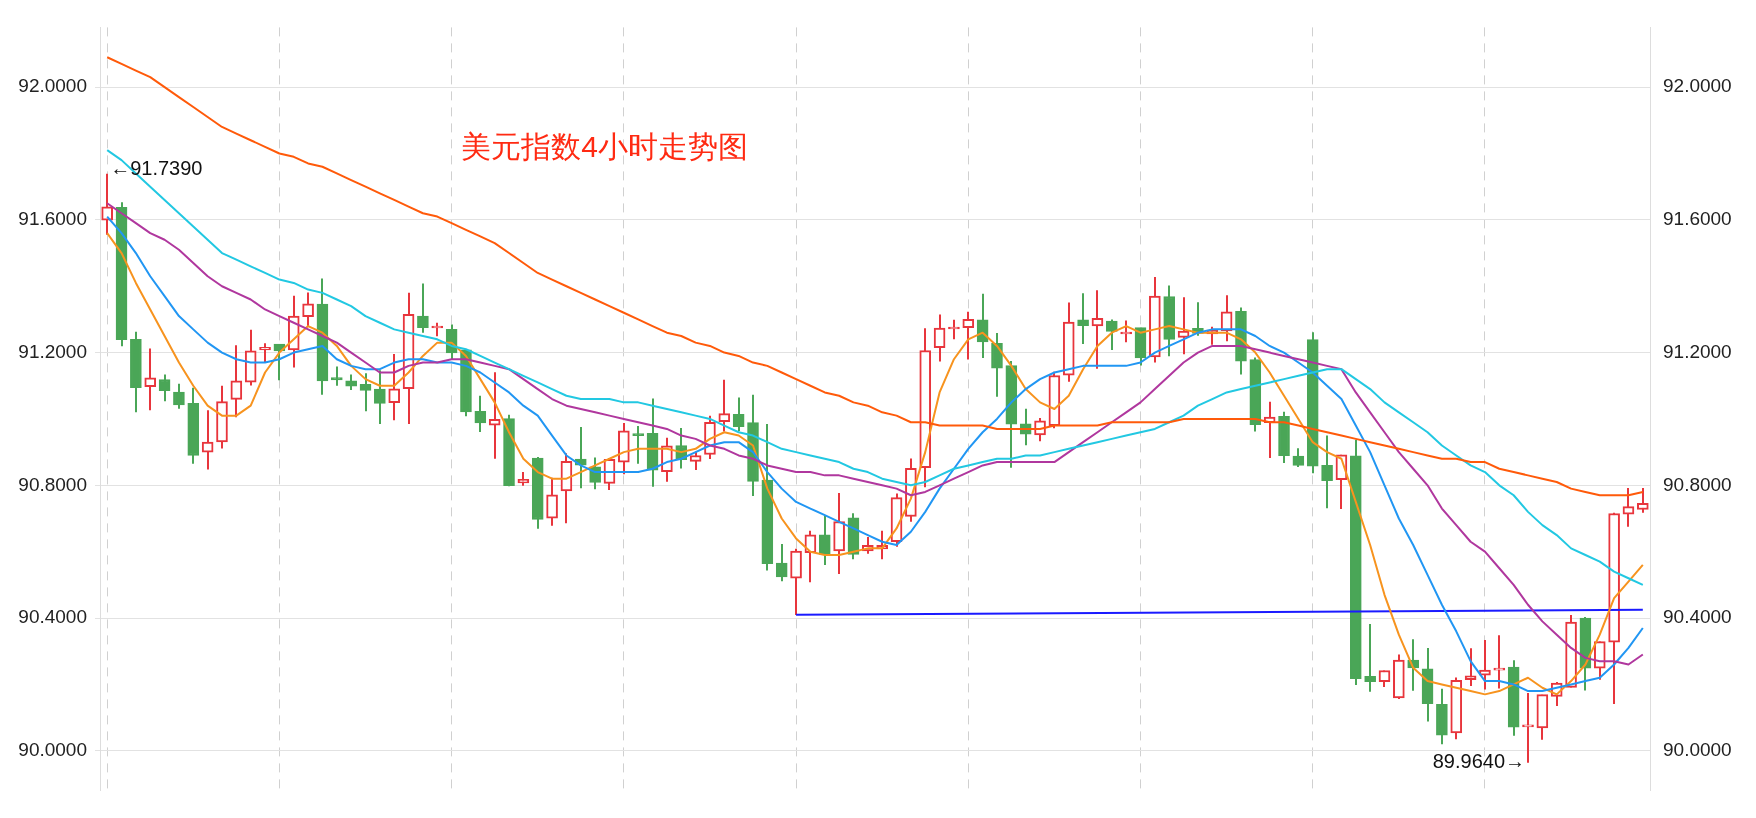  What do you see at coordinates (52, 219) in the screenshot?
I see `y-tick-label: 91.6000` at bounding box center [52, 219].